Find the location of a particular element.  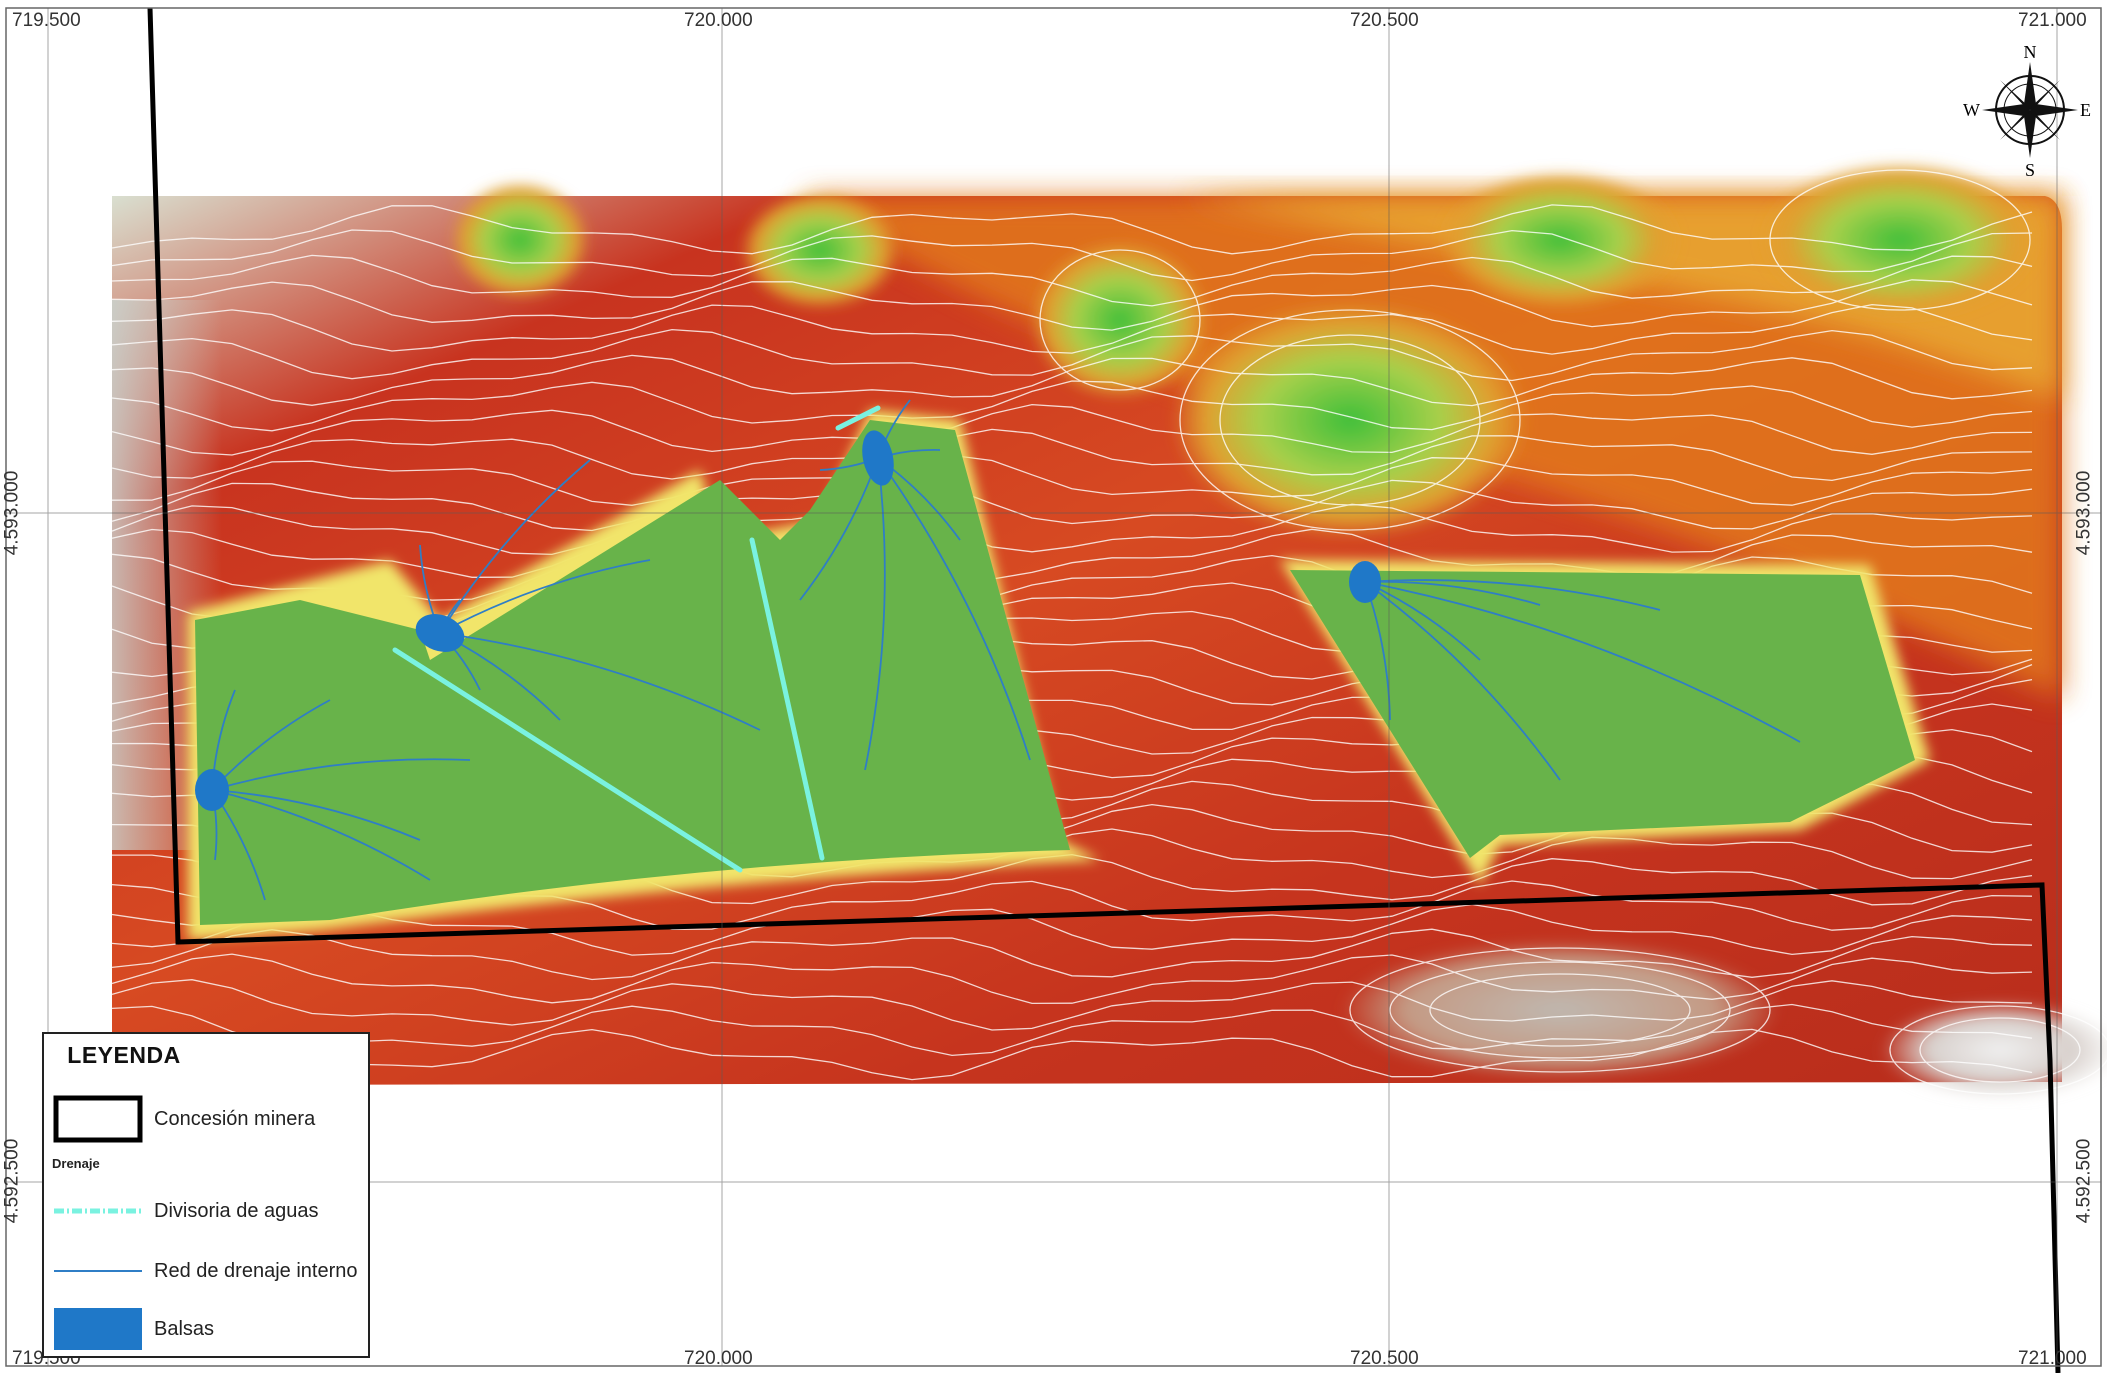

y-label-right-1: 4.592.500 is located at coordinates (2084, 1181).